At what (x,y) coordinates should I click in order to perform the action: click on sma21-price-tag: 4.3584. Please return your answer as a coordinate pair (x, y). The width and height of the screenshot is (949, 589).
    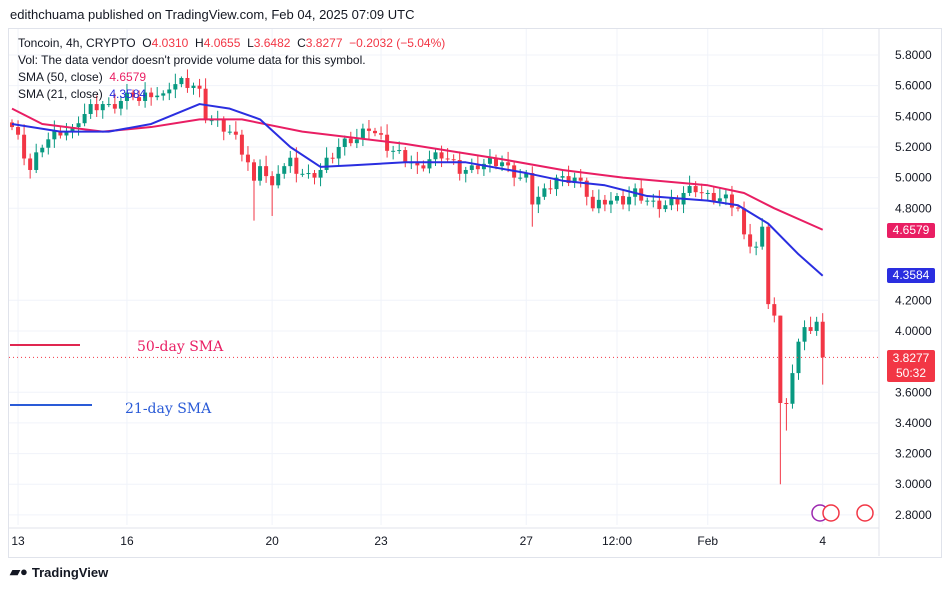
    Looking at the image, I should click on (911, 275).